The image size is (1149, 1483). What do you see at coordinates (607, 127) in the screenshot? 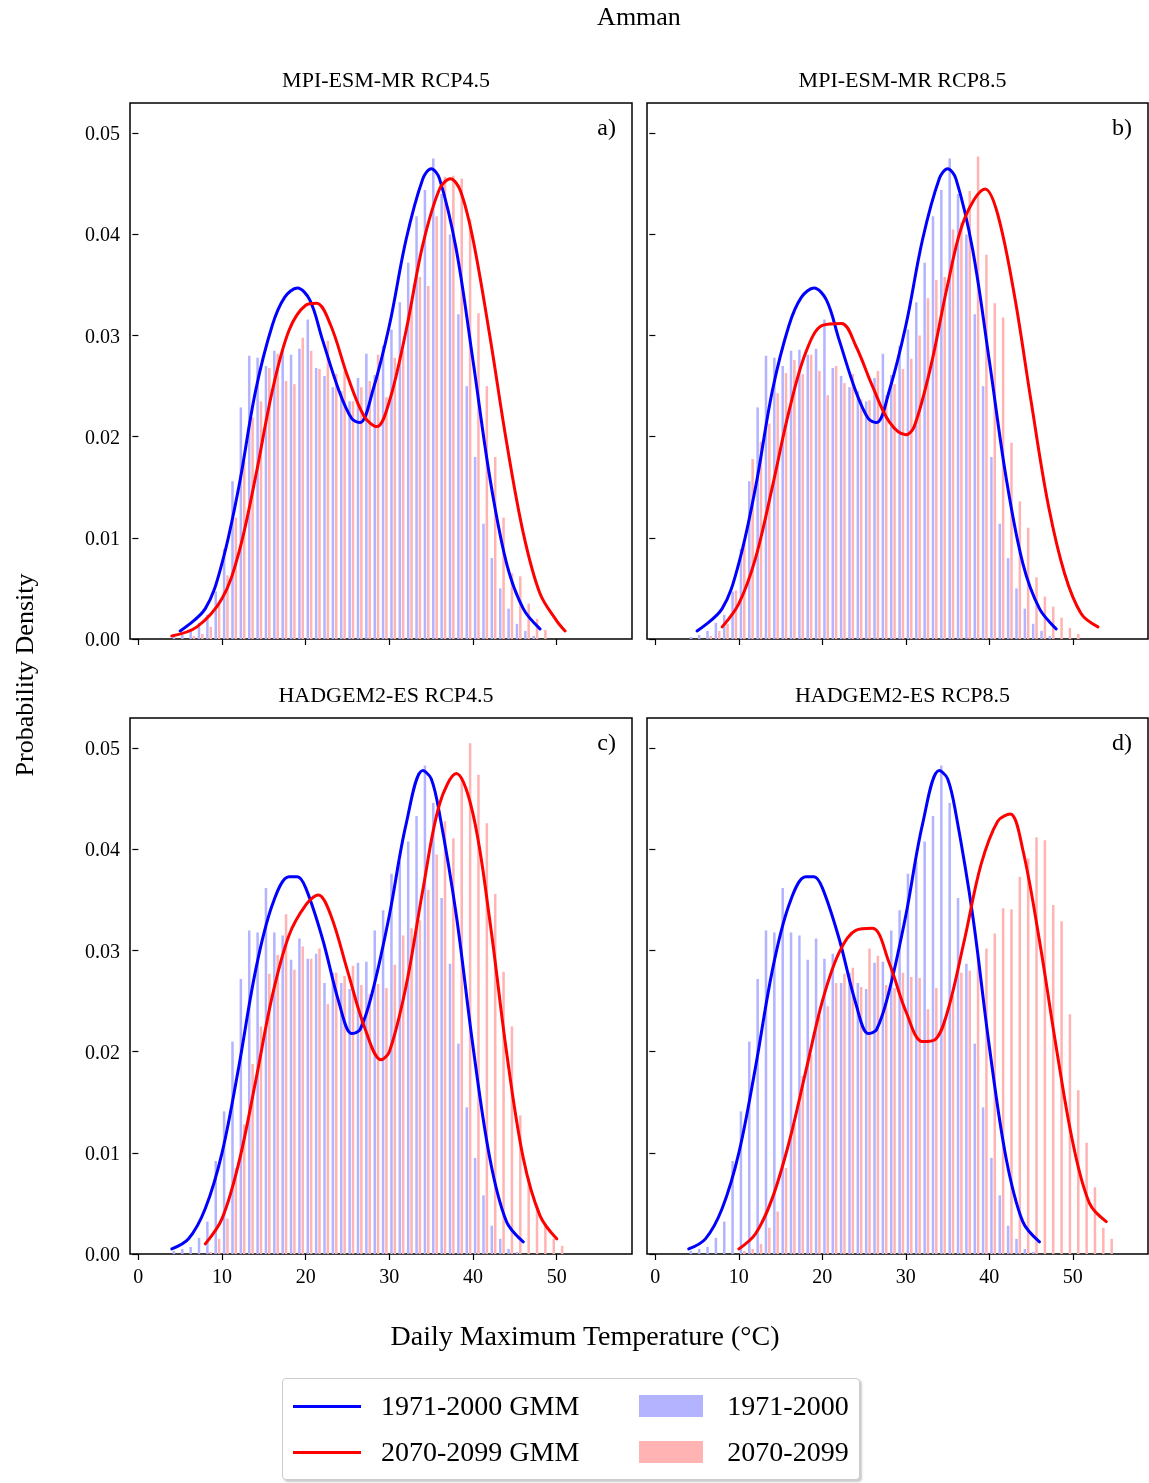
I see `annotation: a)` at bounding box center [607, 127].